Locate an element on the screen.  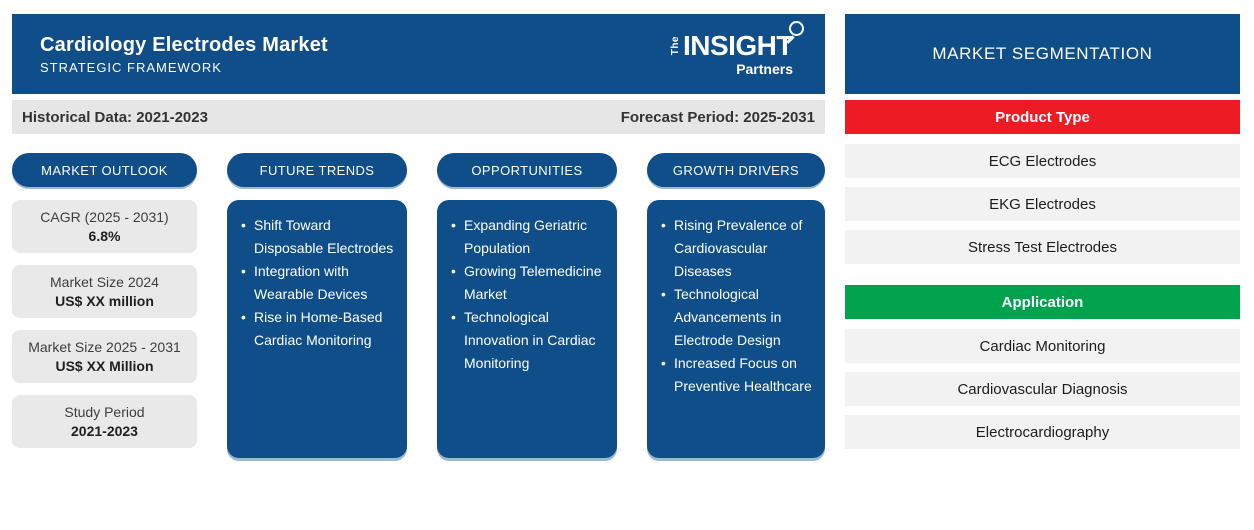
stat-market-size-2024: Market Size 2024 US$ XX million is located at coordinates (104, 291).